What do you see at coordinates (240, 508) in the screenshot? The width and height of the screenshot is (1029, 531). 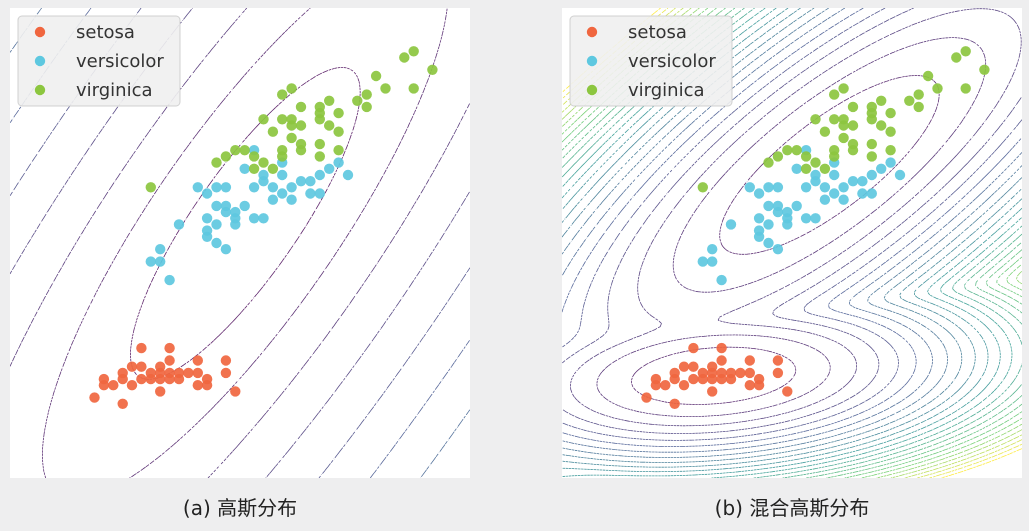 I see `caption-panel-a: (a) 高斯分布` at bounding box center [240, 508].